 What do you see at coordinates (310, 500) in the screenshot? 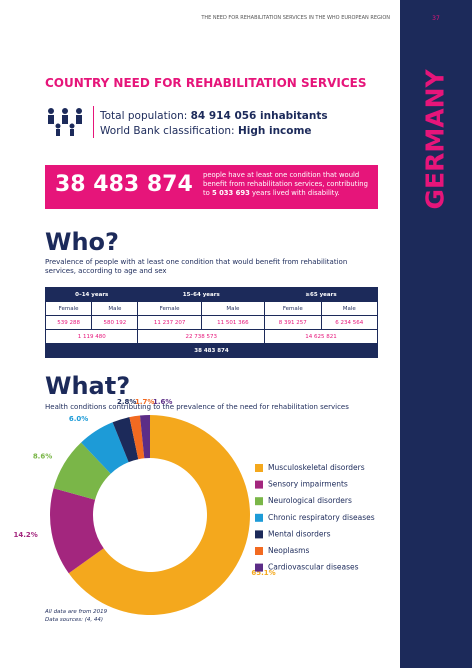
I see `legend-label: Neurological disorders` at bounding box center [310, 500].